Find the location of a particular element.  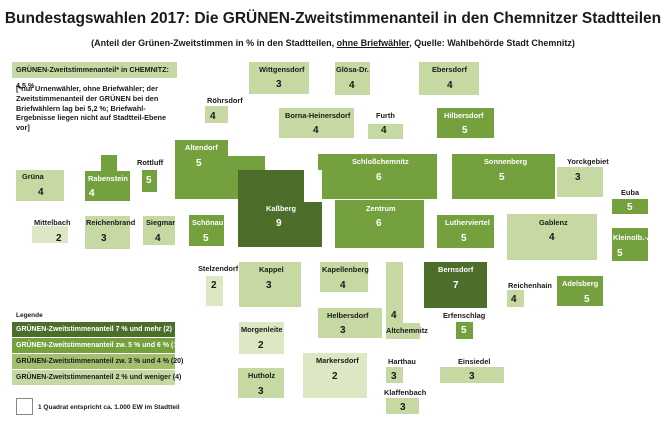

legend-title: Legende is located at coordinates (29, 315).